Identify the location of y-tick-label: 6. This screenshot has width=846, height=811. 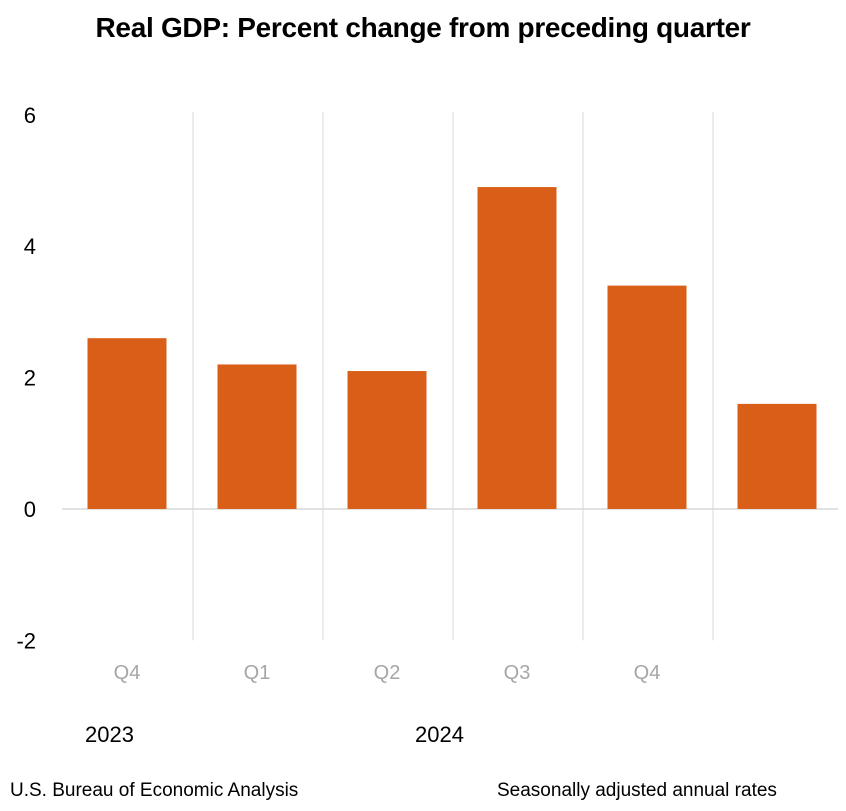
(30, 115).